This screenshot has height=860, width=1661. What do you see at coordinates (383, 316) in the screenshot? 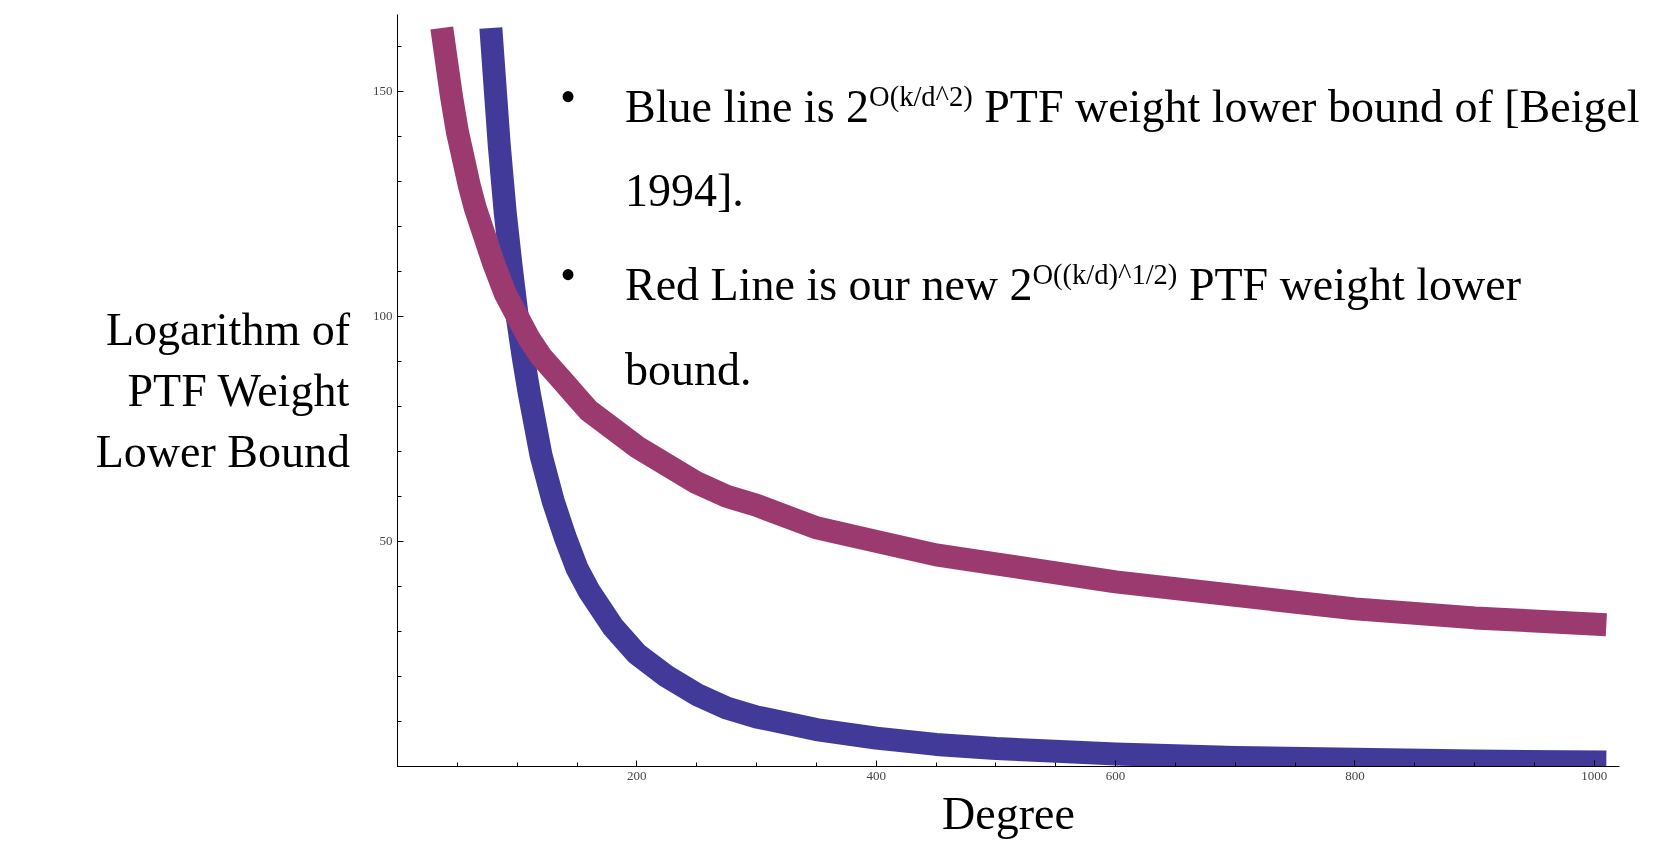
I see `y-tick-label: 100` at bounding box center [383, 316].